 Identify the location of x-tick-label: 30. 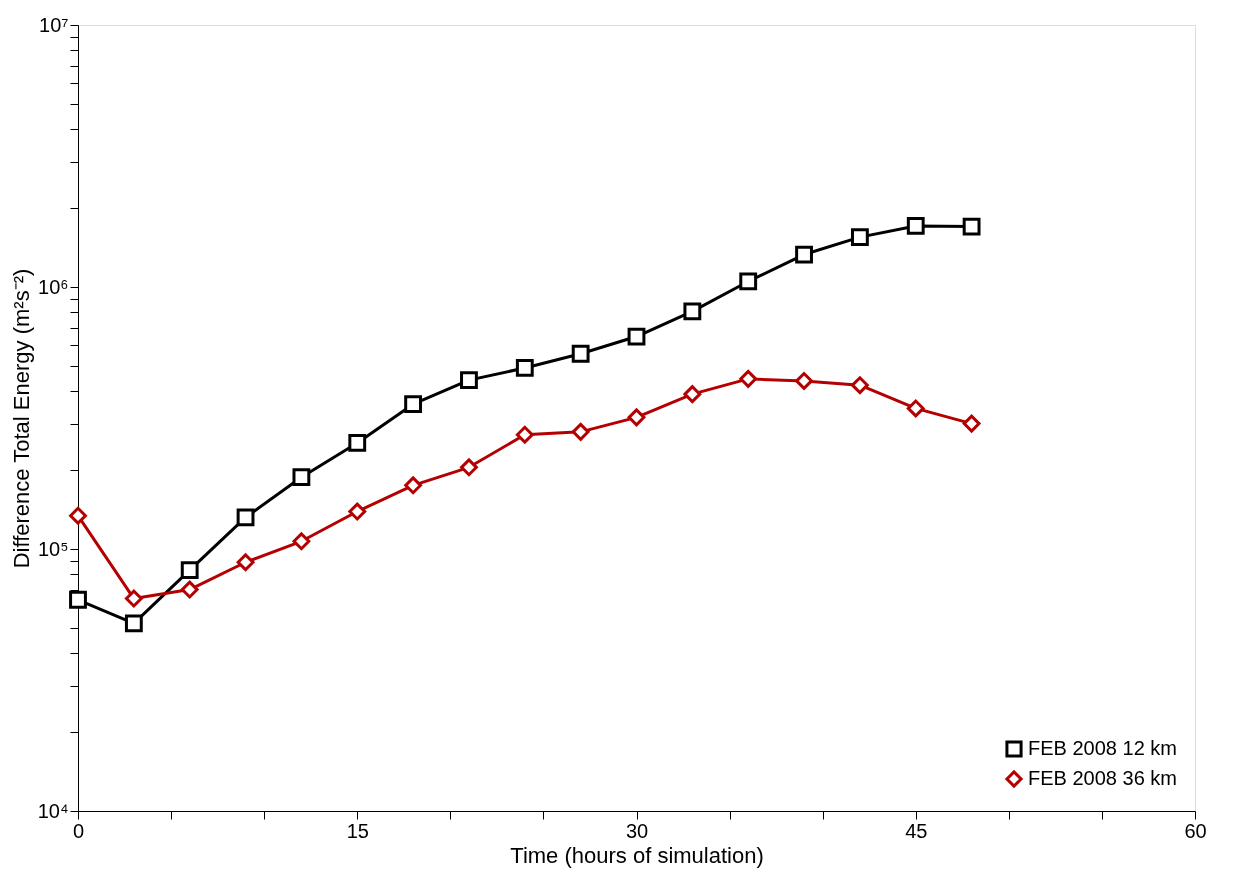
(637, 830).